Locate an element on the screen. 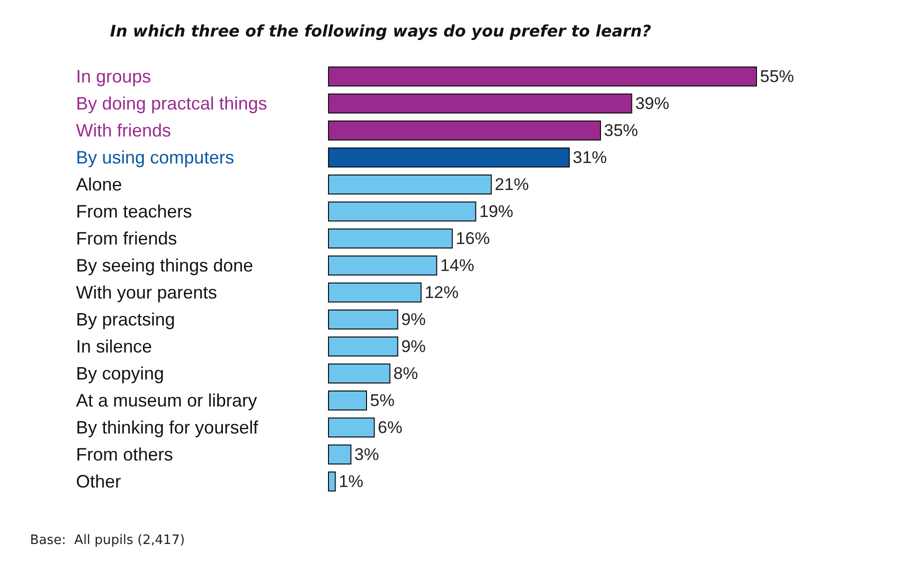  data-label: 6% is located at coordinates (390, 427).